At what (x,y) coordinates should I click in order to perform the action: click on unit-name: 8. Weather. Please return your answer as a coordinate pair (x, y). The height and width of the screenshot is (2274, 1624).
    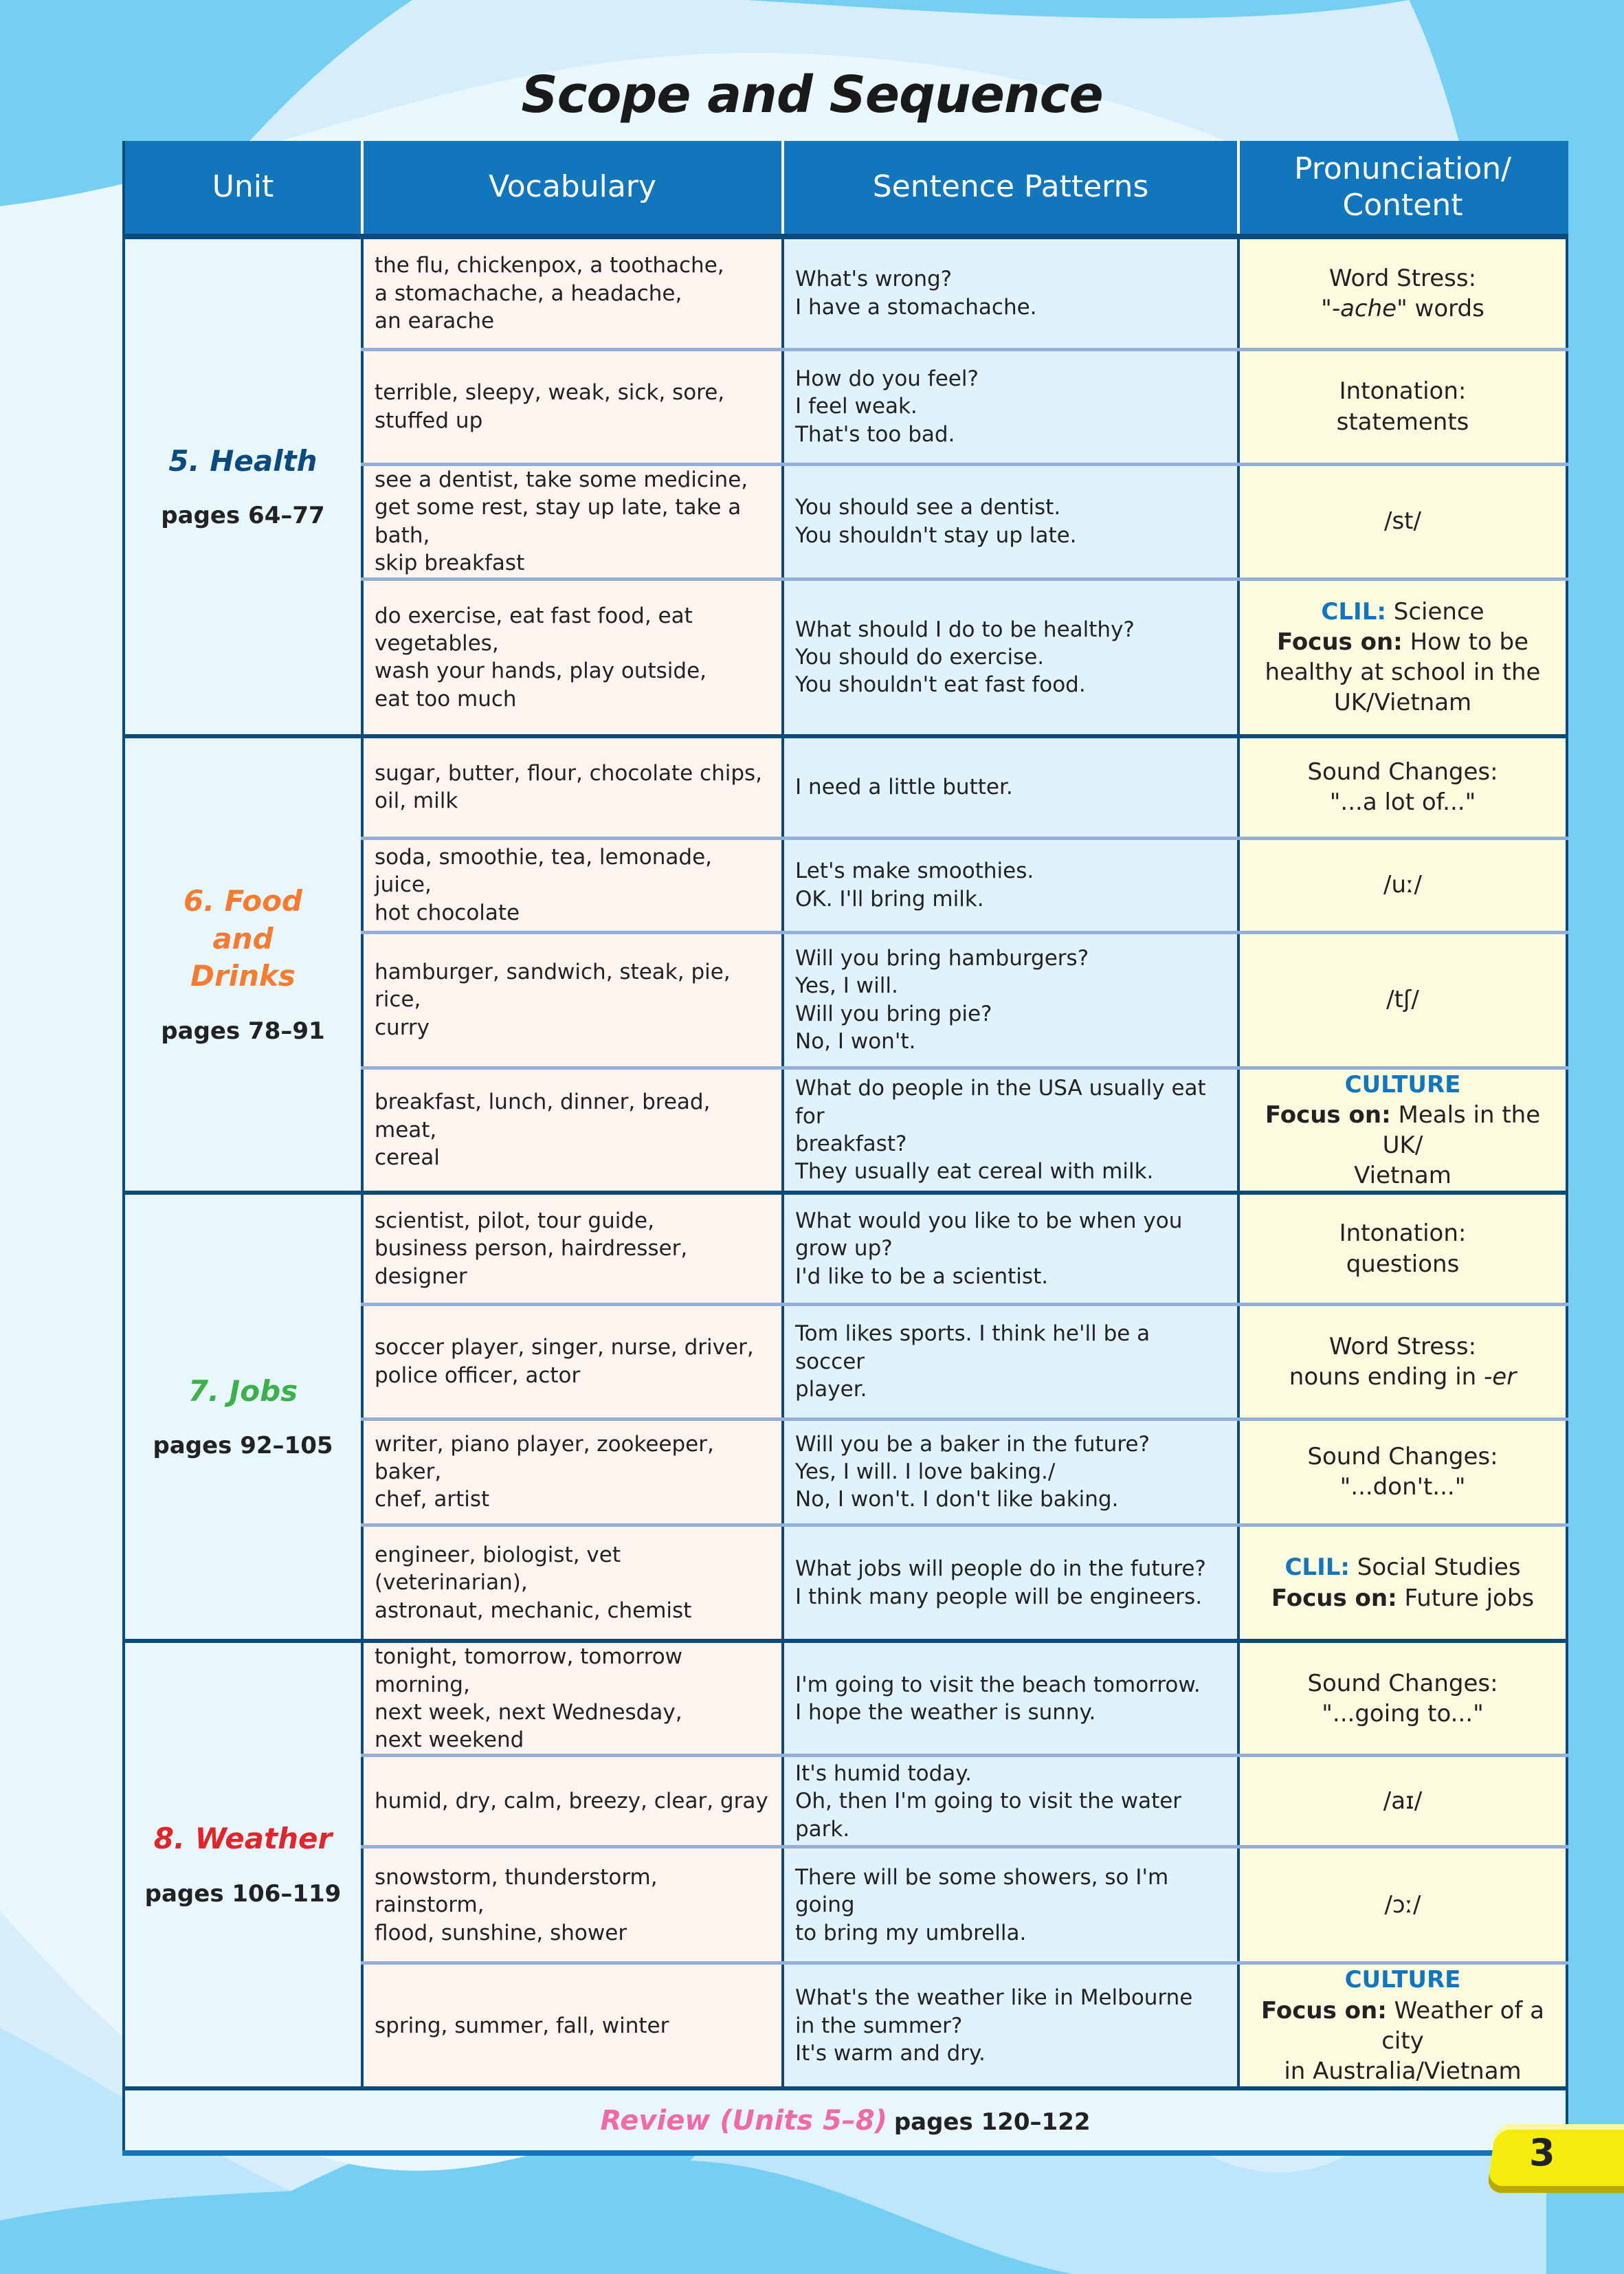
    Looking at the image, I should click on (243, 1839).